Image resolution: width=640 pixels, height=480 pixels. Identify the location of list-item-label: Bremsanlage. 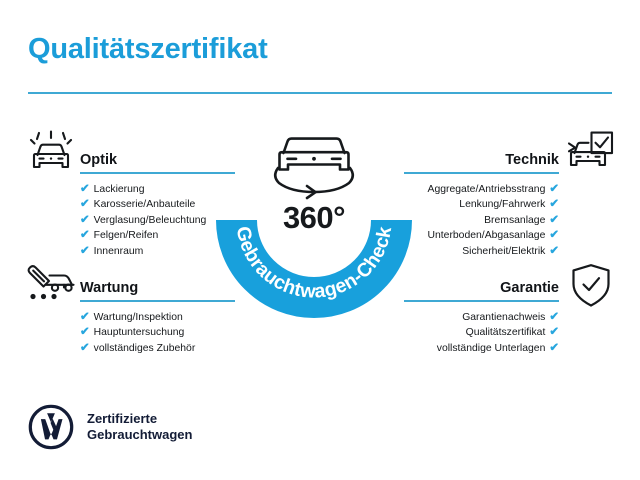
(515, 220).